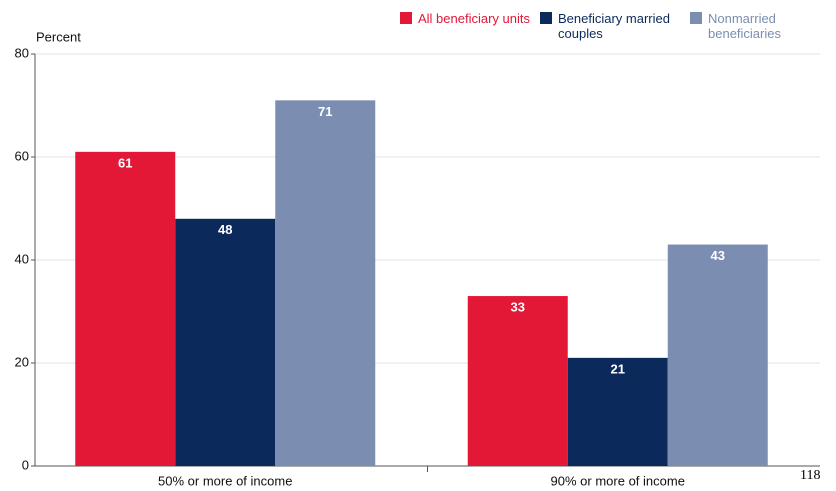 The height and width of the screenshot is (491, 836). Describe the element at coordinates (225, 229) in the screenshot. I see `value-label: 48` at that location.